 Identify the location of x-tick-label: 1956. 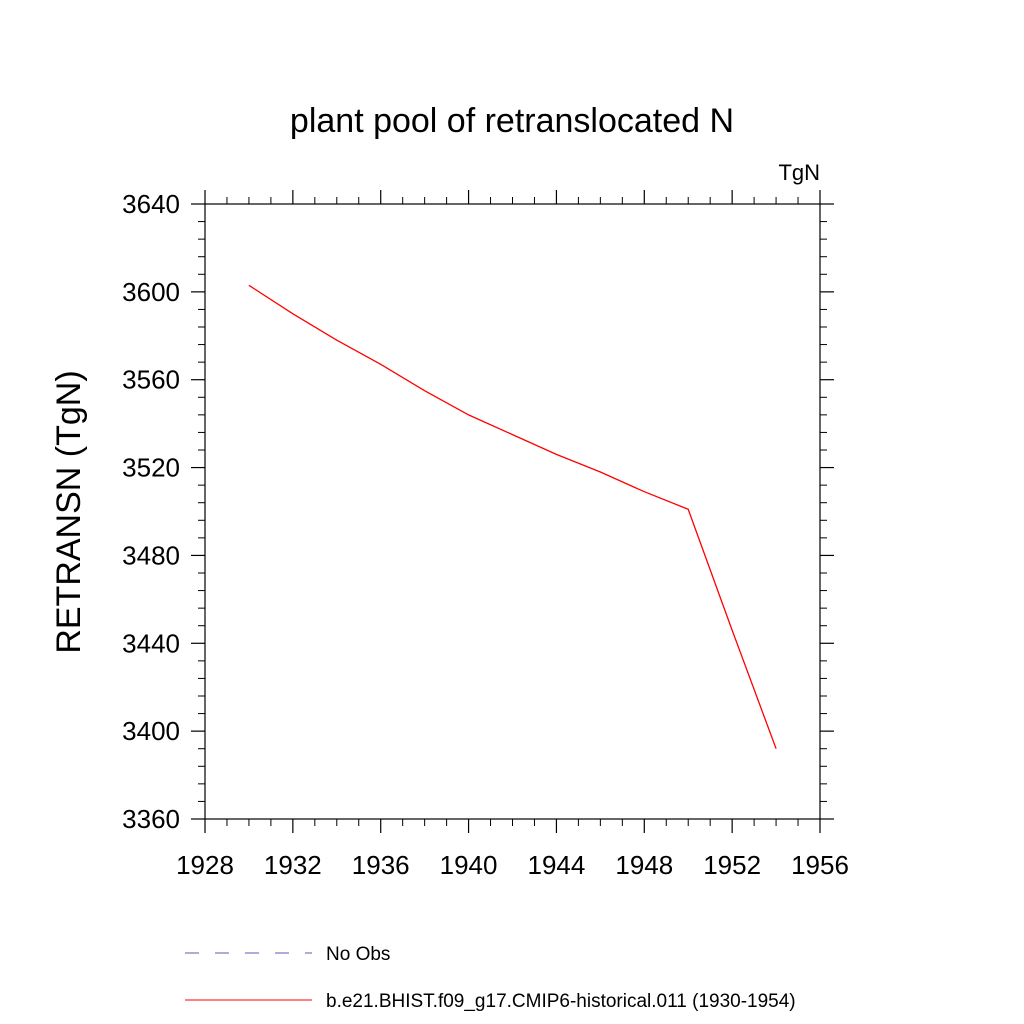
(820, 865).